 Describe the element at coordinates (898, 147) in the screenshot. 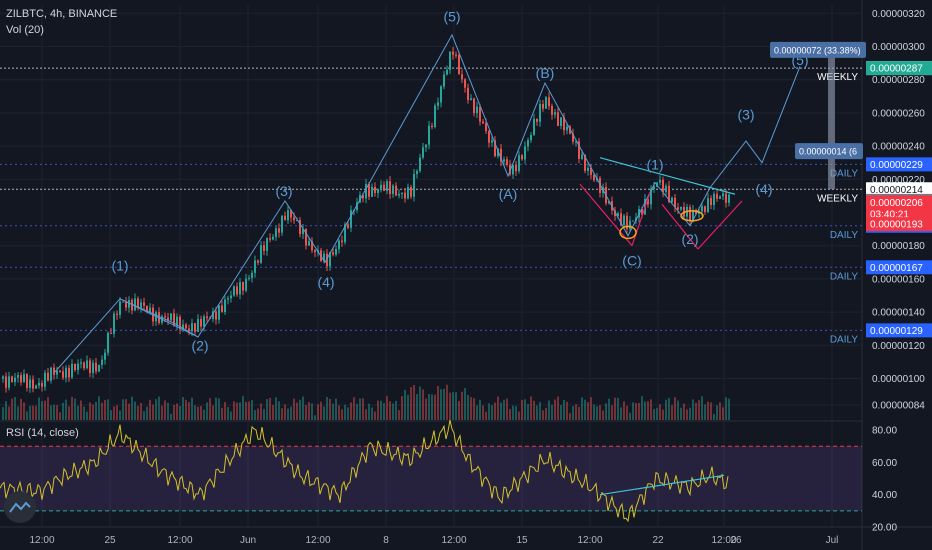

I see `price-tick-label: 0.00000240` at that location.